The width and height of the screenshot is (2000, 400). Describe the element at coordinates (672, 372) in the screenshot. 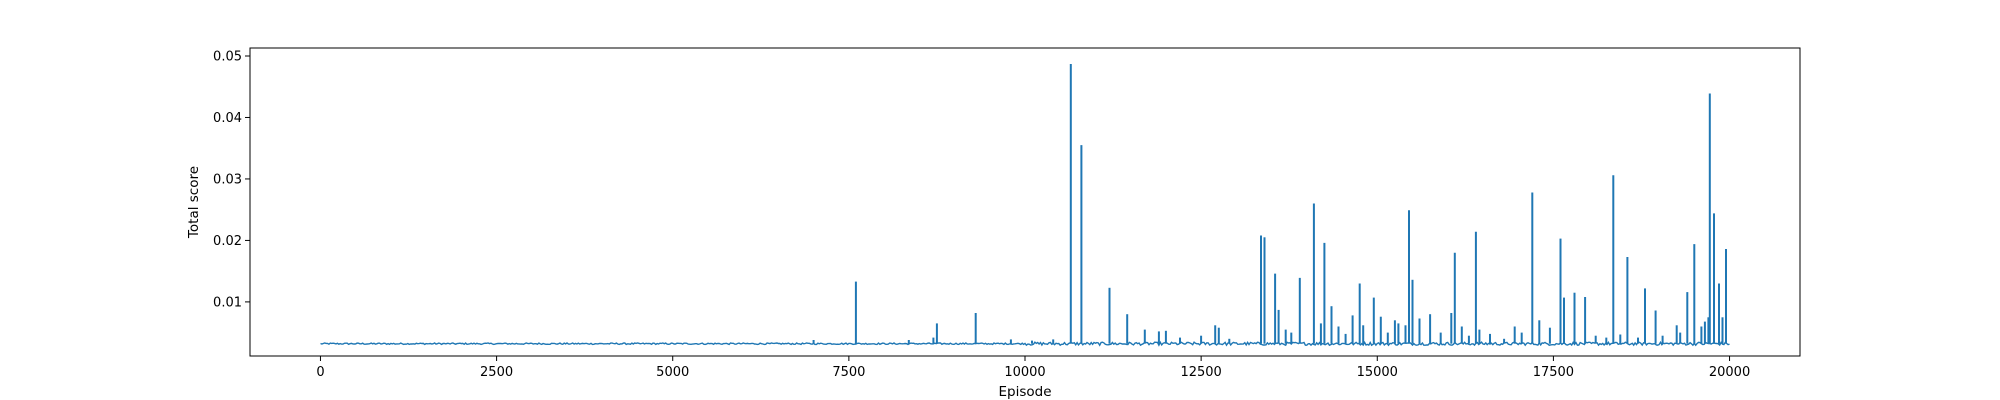

I see `x-tick-label: 5000` at that location.